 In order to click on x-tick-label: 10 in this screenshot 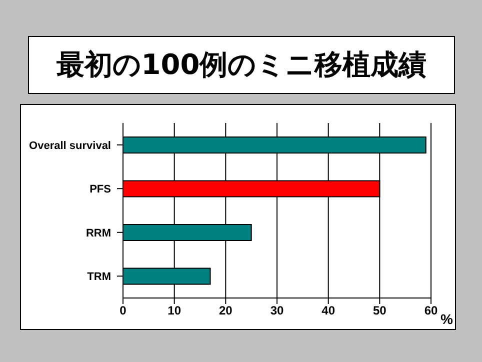, I will do `click(175, 311)`.